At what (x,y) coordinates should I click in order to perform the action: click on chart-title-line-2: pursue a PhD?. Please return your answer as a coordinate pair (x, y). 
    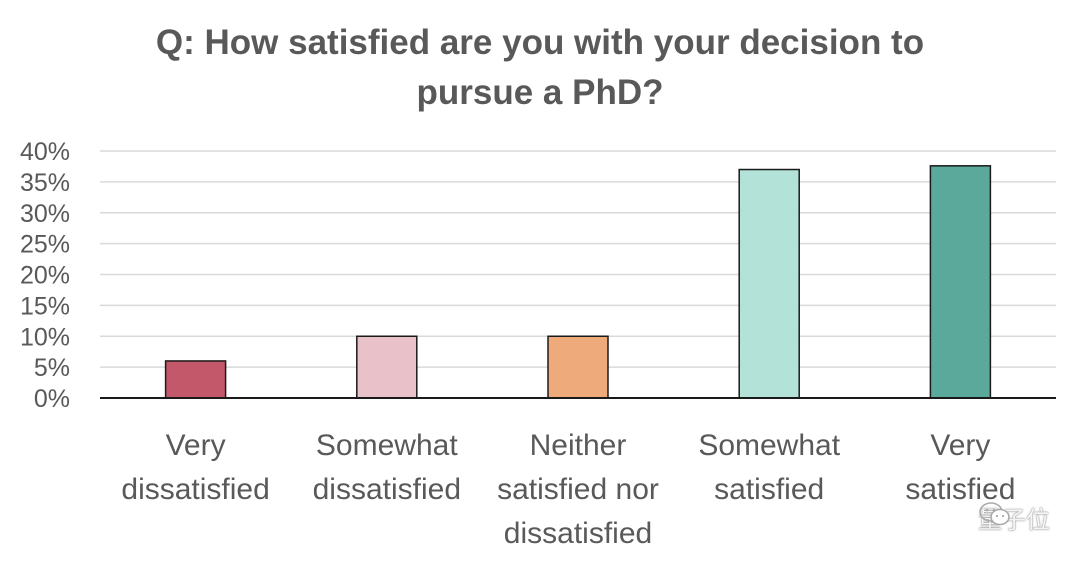
    Looking at the image, I should click on (540, 92).